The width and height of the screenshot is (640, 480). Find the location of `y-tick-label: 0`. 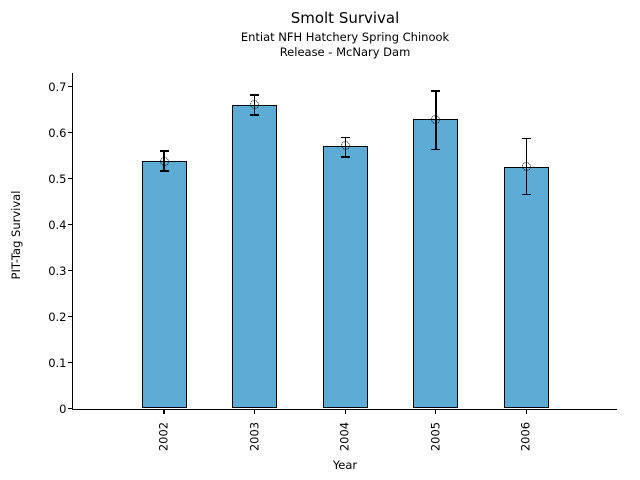

y-tick-label: 0 is located at coordinates (63, 408).